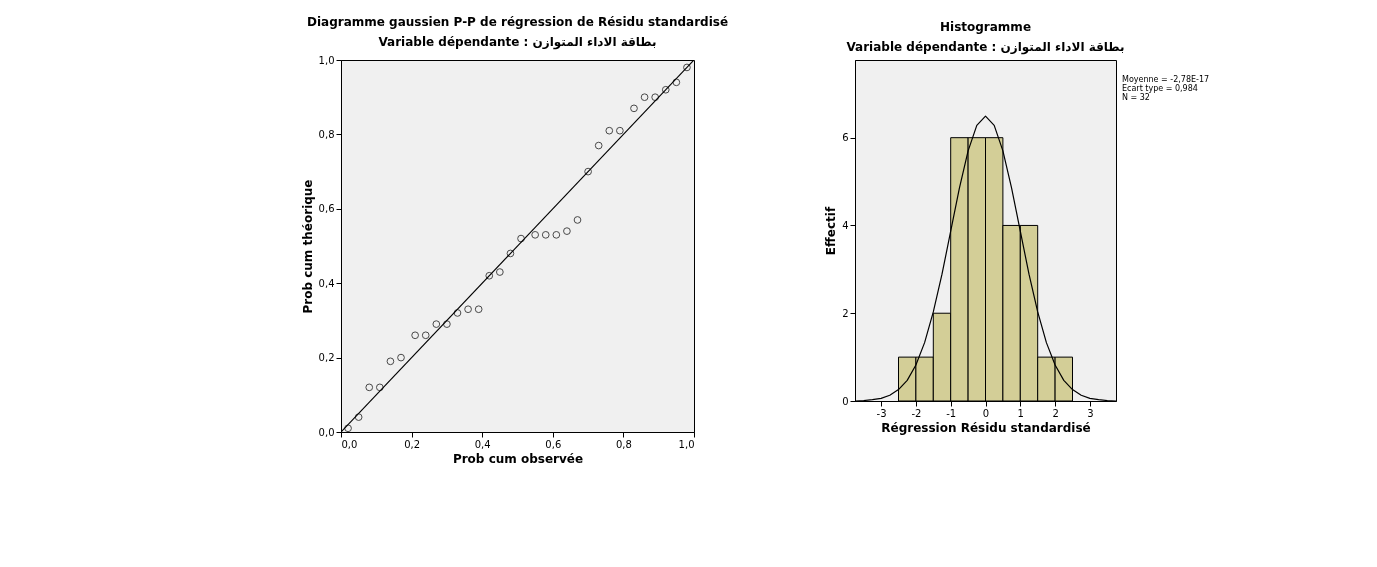  I want to click on x-tick-label: 3, so click(1090, 413).